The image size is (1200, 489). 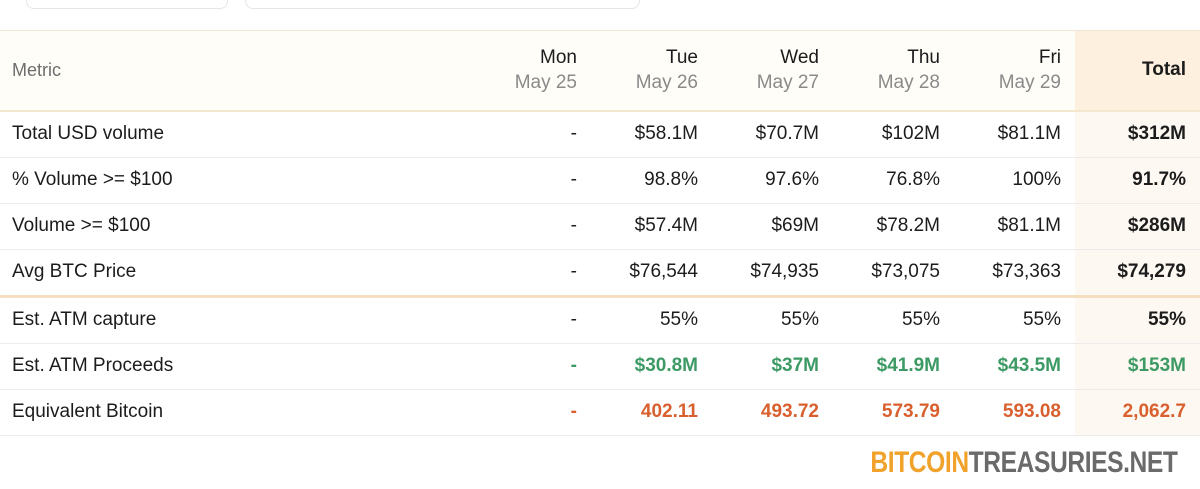 What do you see at coordinates (1014, 71) in the screenshot?
I see `day-column-header: Fri May 29` at bounding box center [1014, 71].